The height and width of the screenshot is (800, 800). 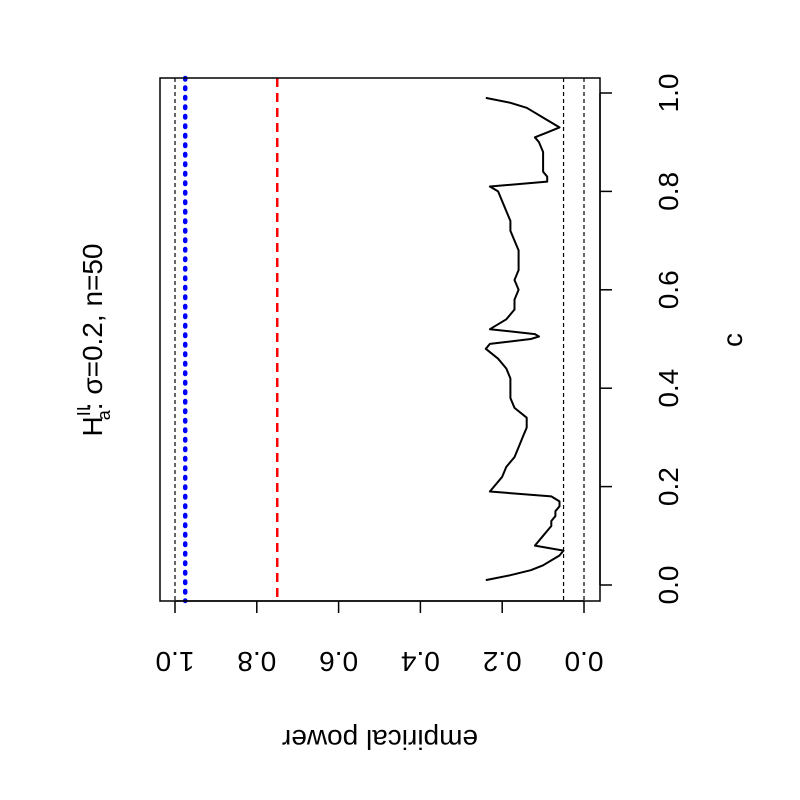 What do you see at coordinates (668, 289) in the screenshot?
I see `x-tick-label-3: 0.6` at bounding box center [668, 289].